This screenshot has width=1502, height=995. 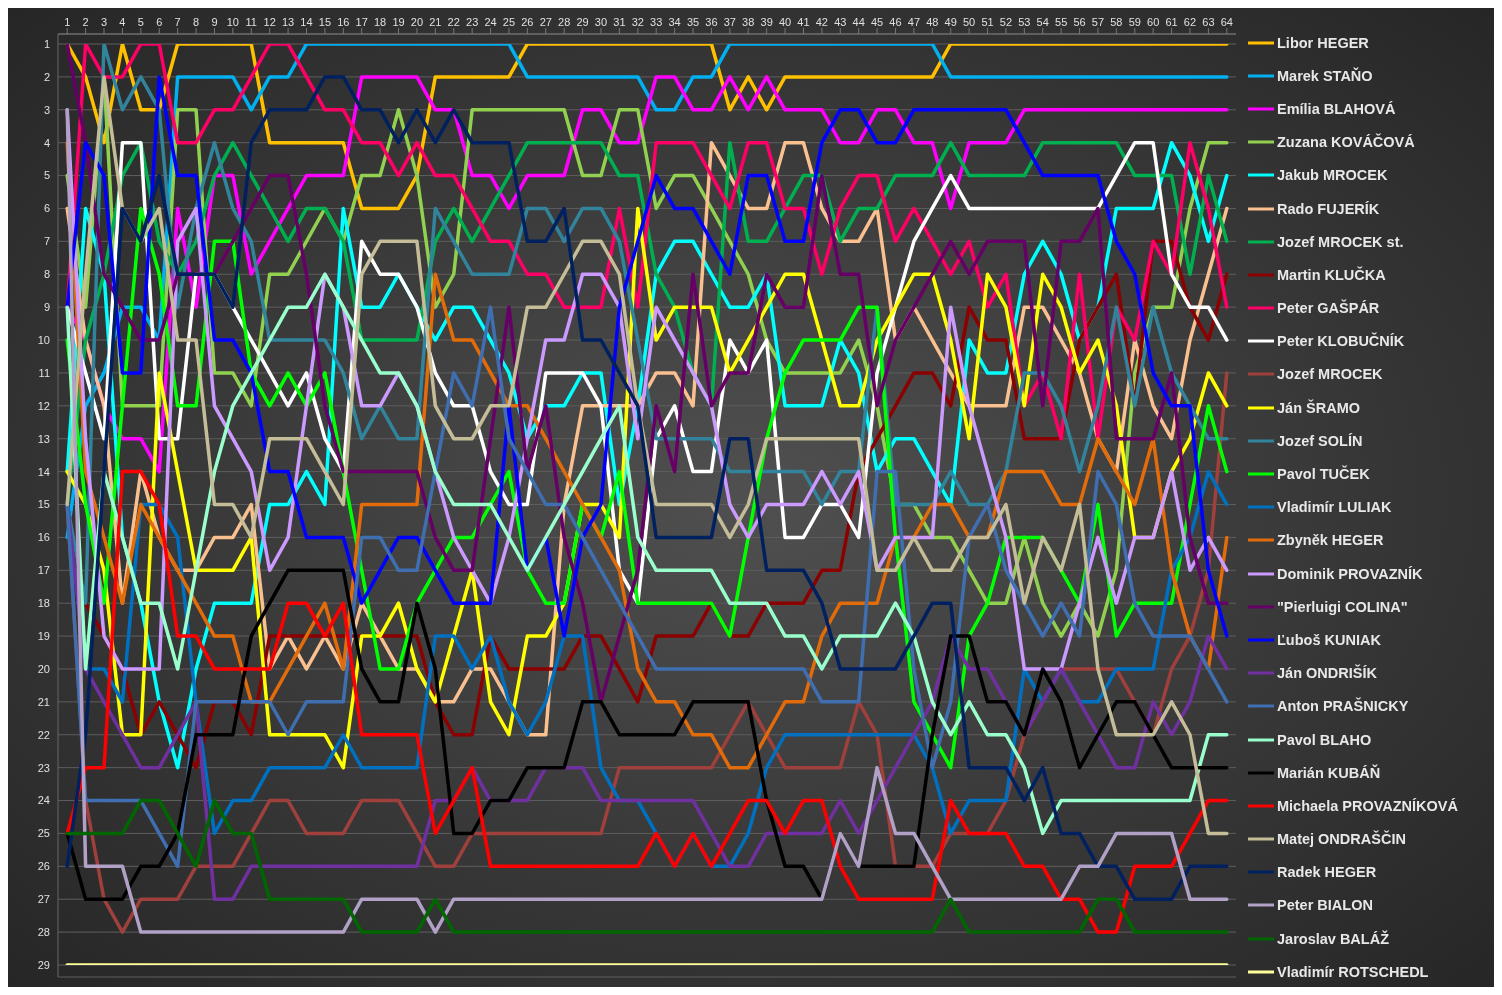 I want to click on y-tick-label: 20, so click(x=43, y=668).